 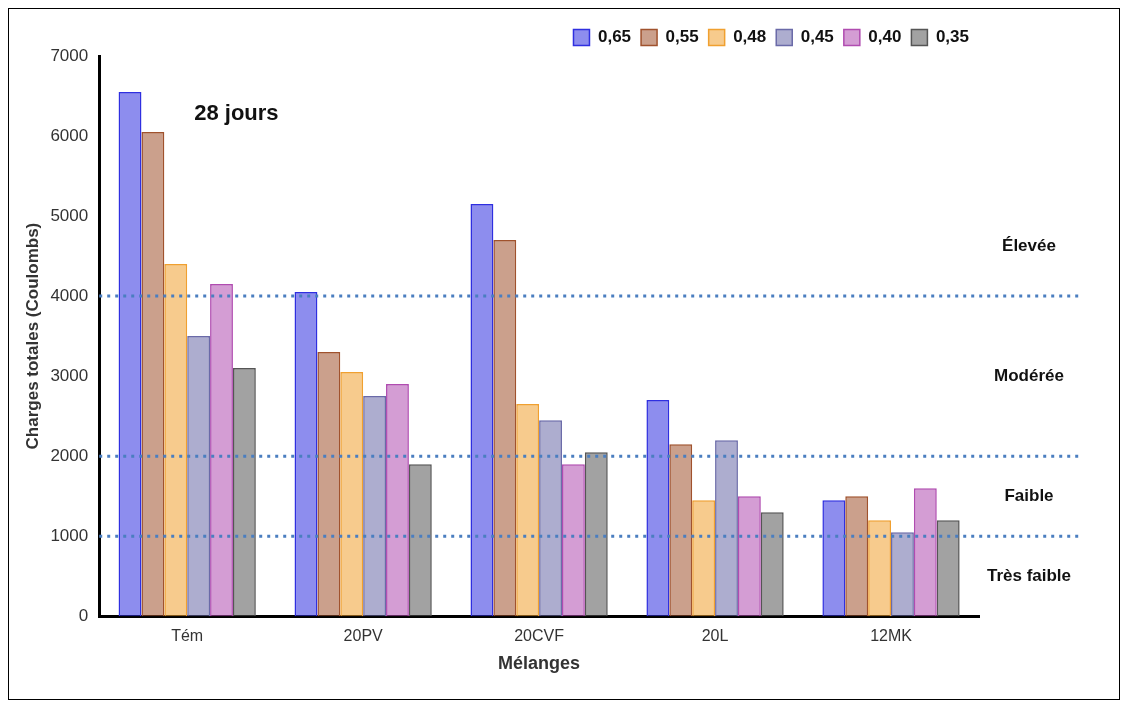 I want to click on y-tick-label: 7000, so click(x=69, y=55).